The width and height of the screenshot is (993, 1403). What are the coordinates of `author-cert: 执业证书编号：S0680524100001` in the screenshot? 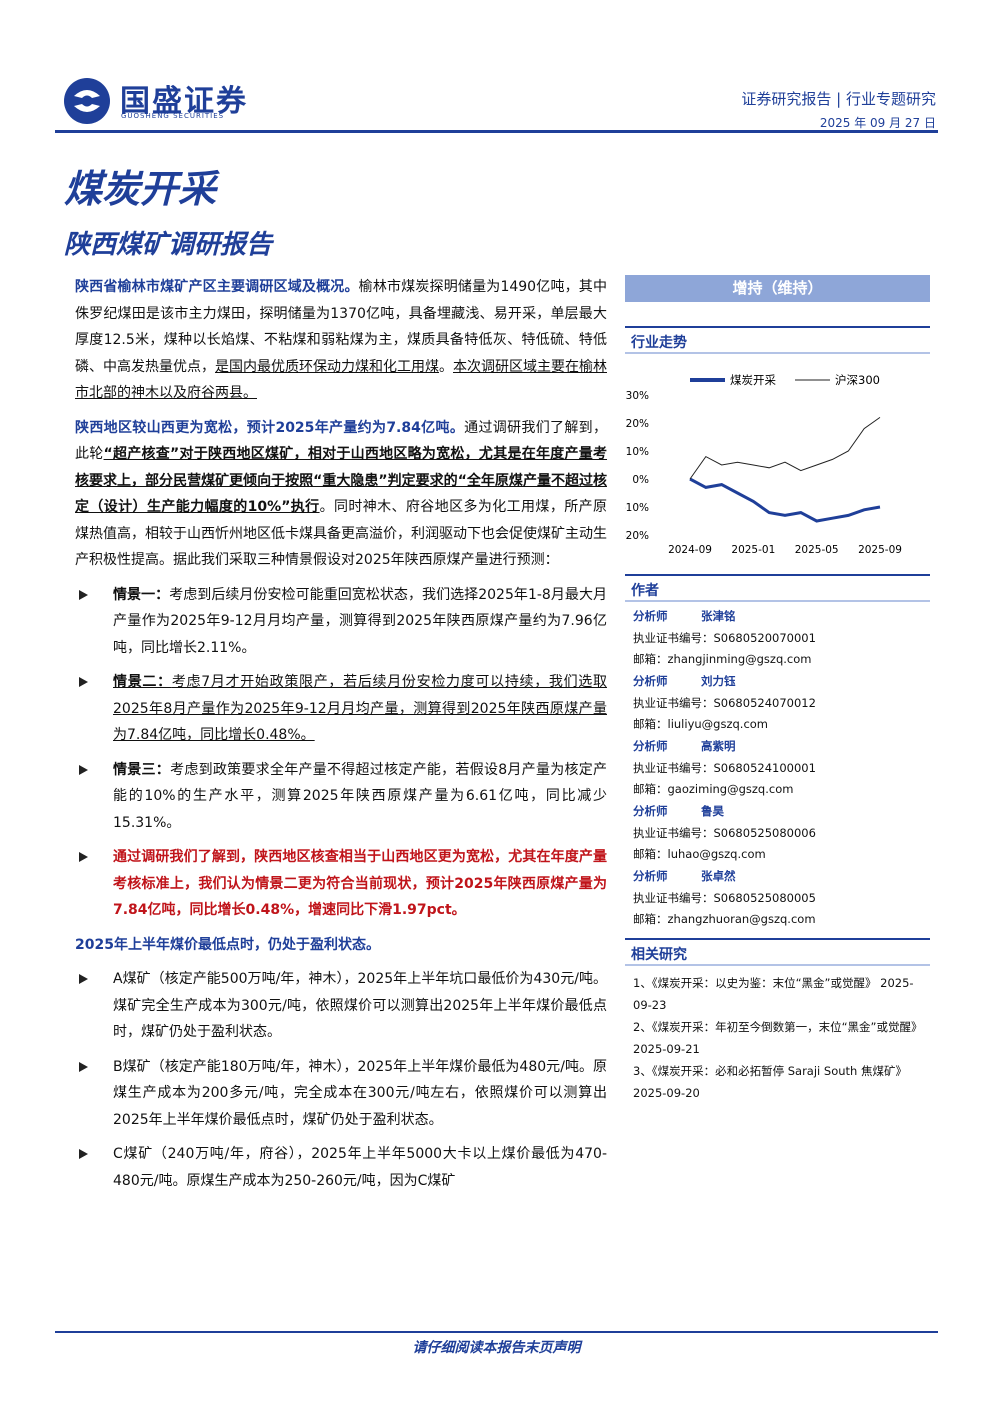 It's located at (783, 769).